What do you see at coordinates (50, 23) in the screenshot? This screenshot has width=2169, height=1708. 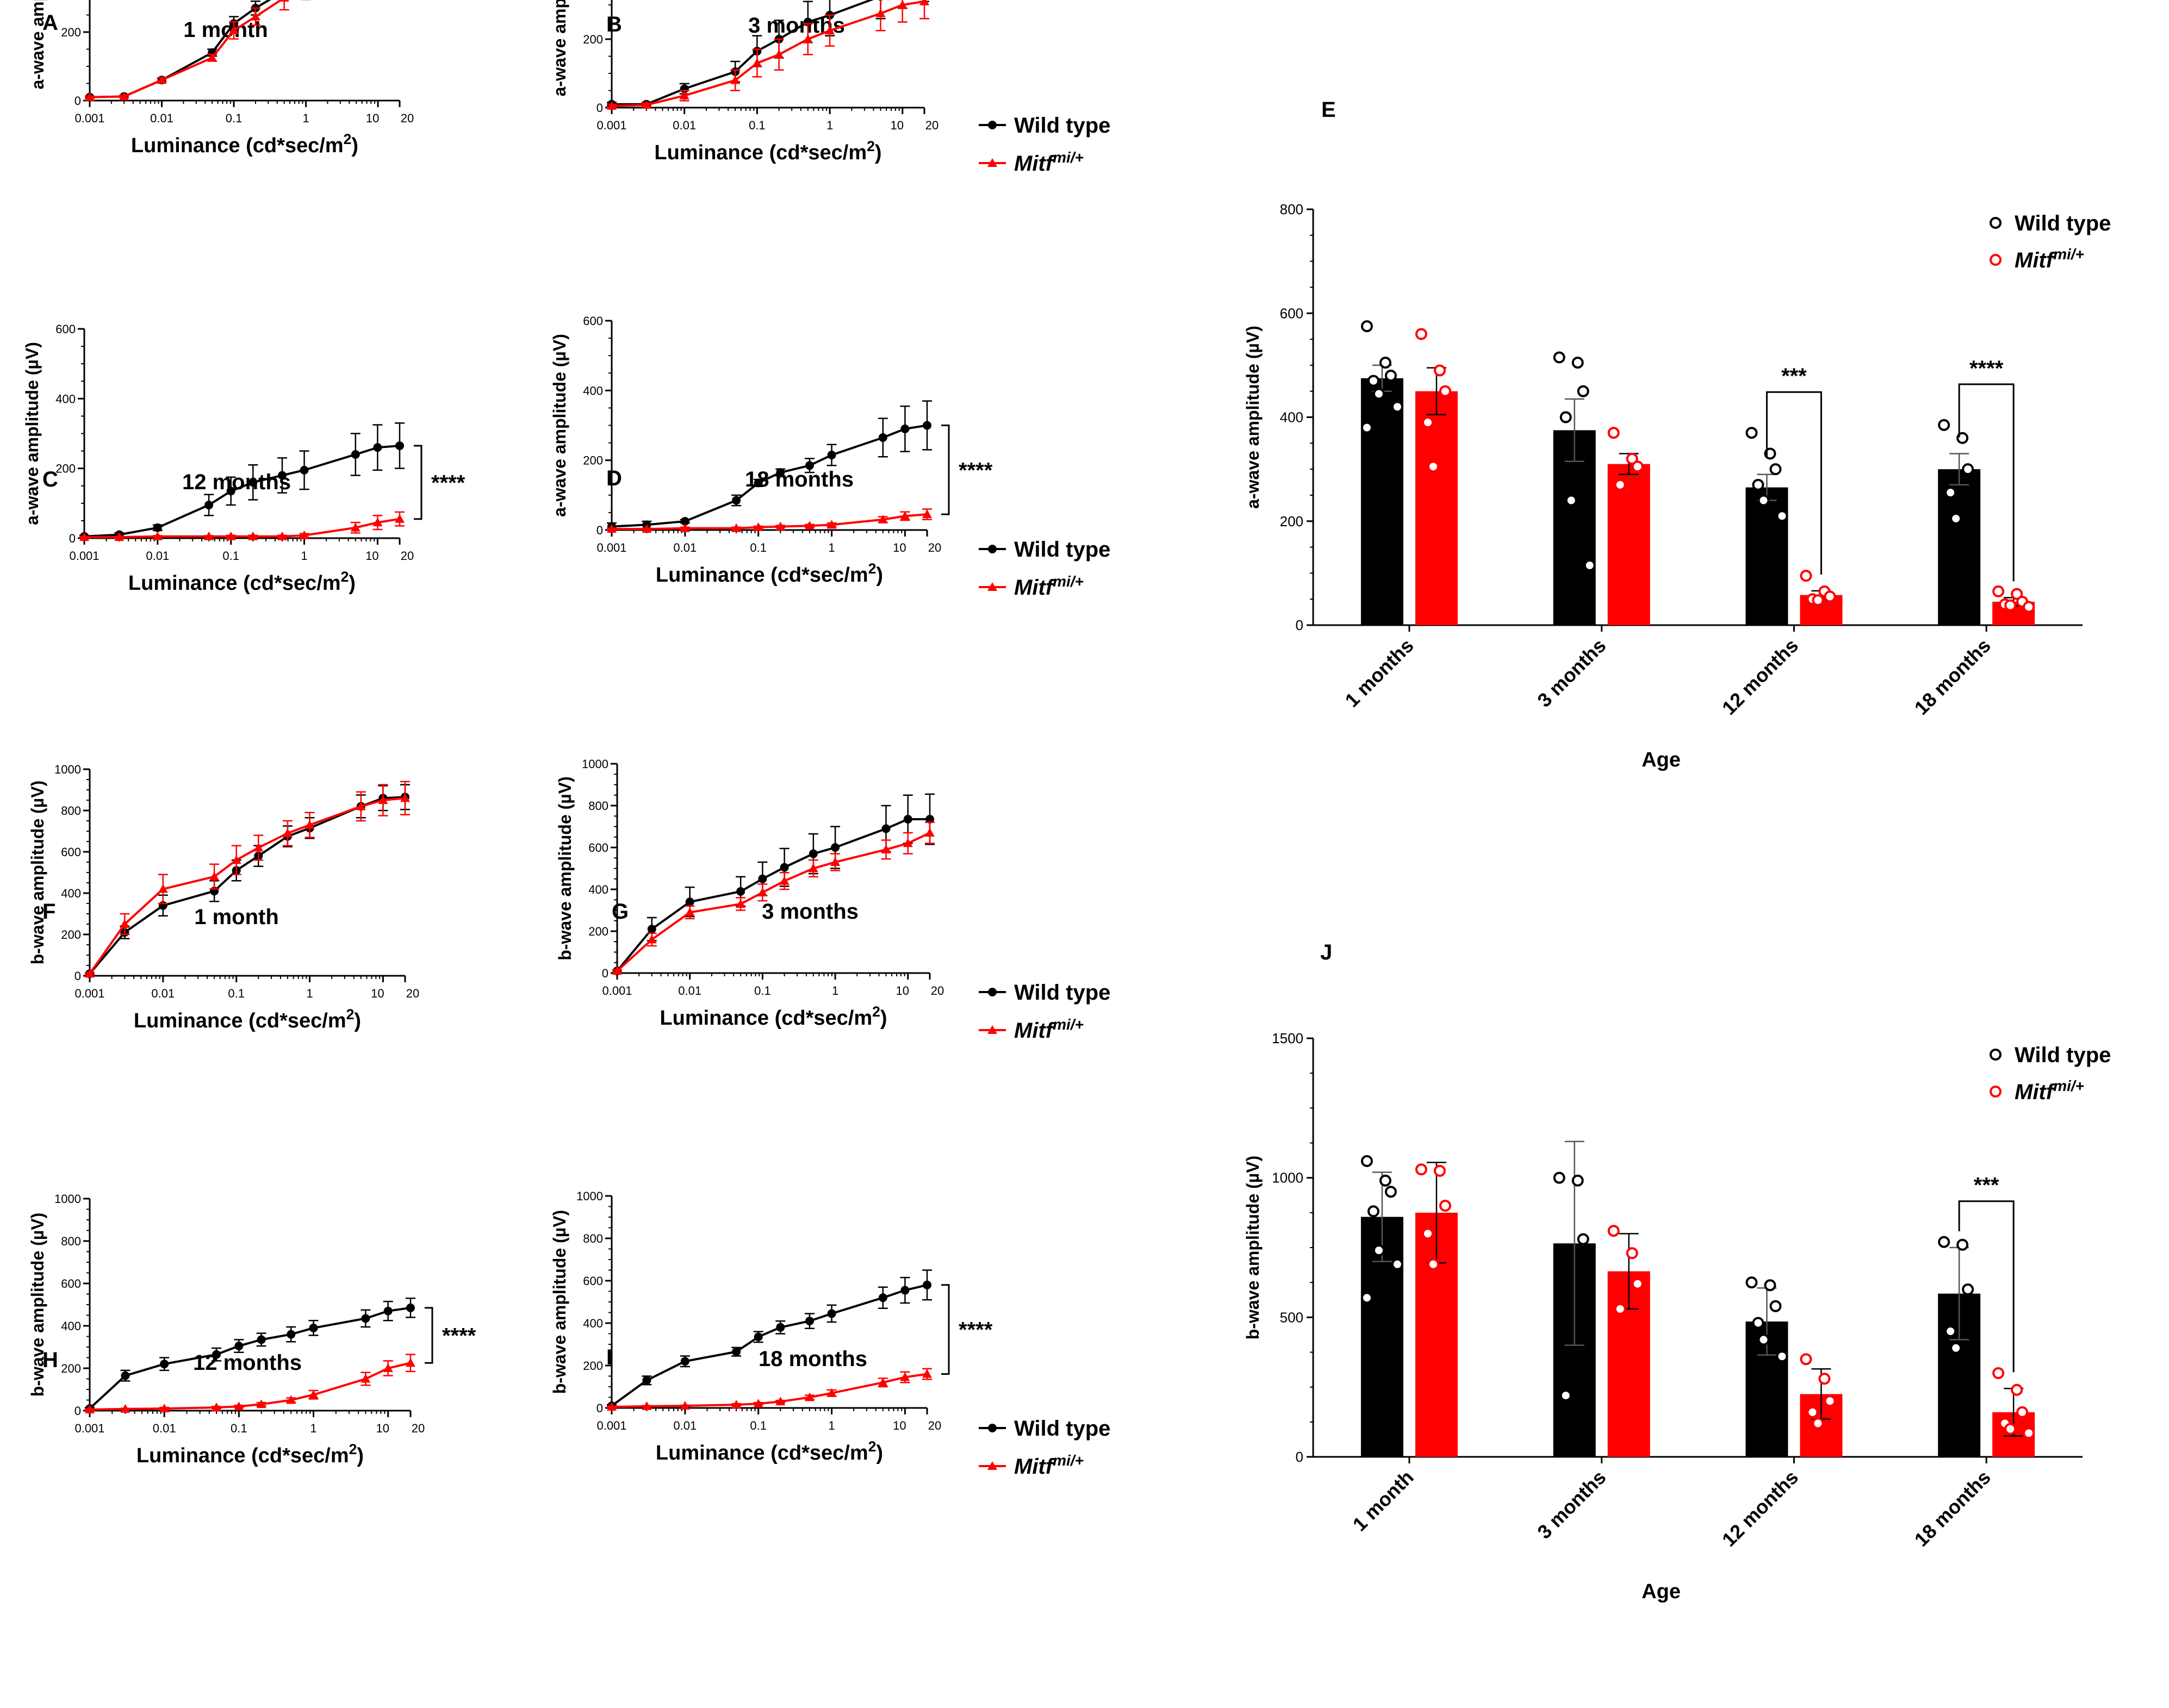 I see `panel-label: A` at bounding box center [50, 23].